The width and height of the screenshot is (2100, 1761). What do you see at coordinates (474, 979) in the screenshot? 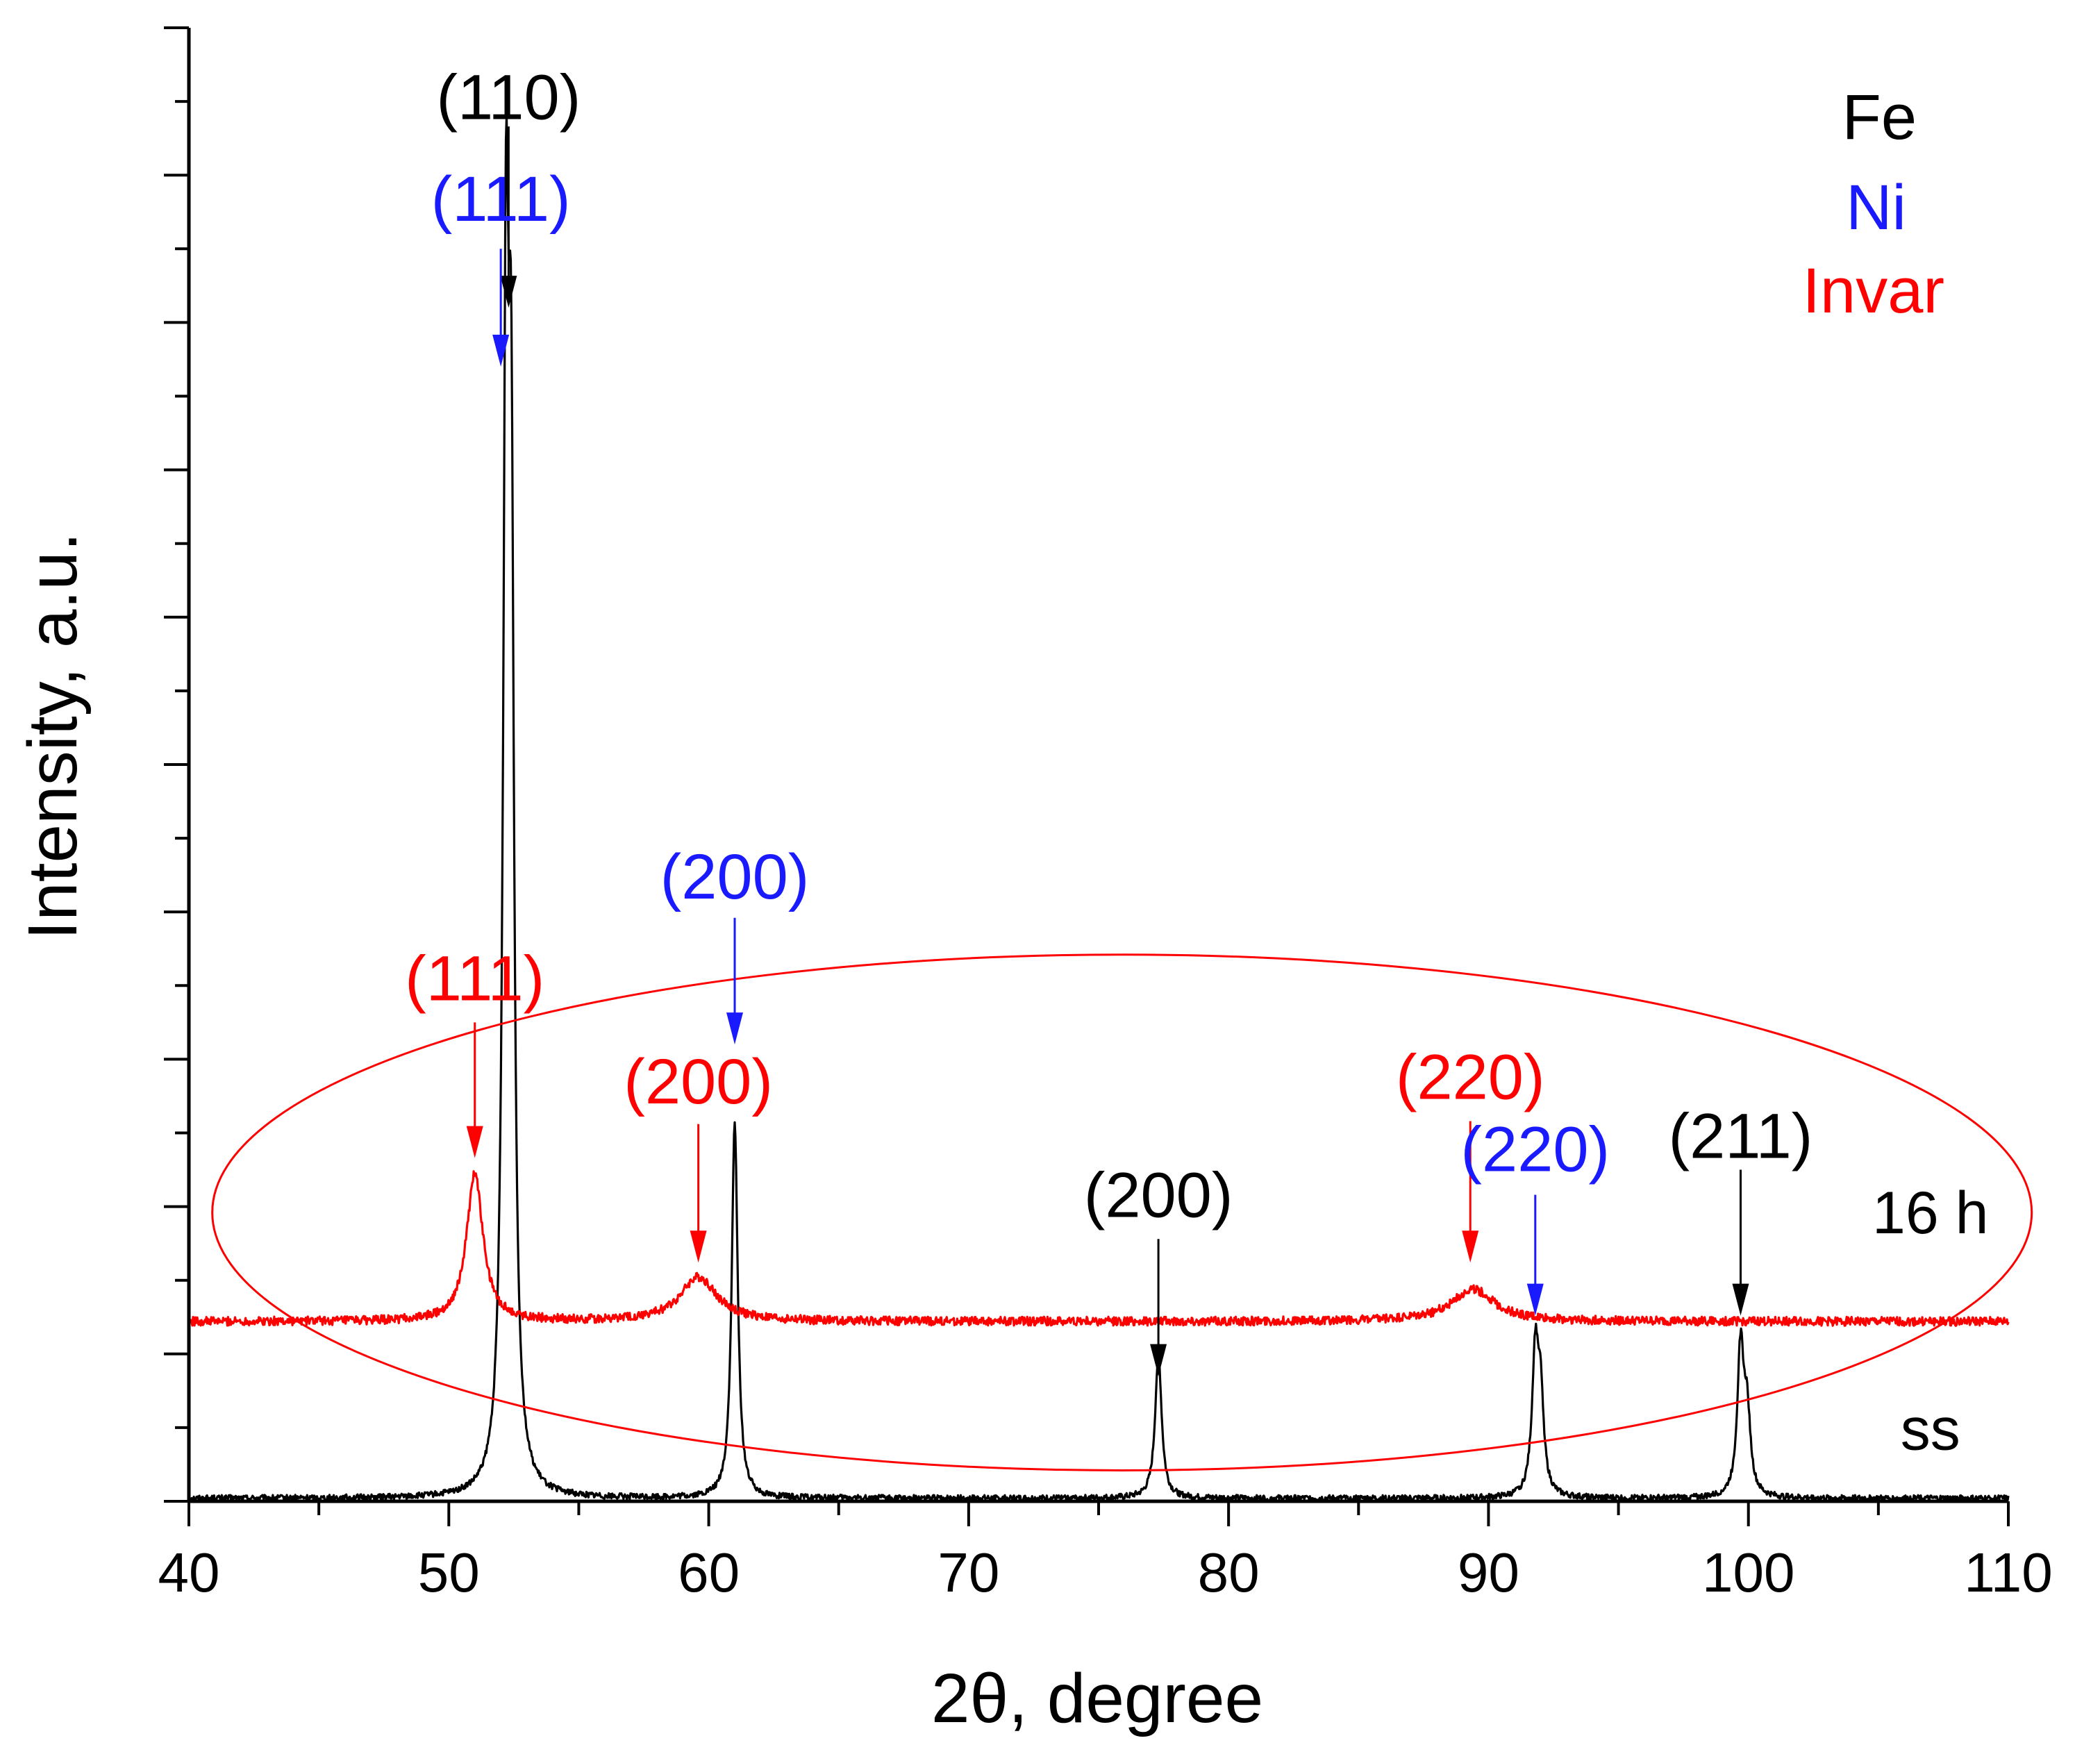
I see `peak-label-3: (111)` at bounding box center [474, 979].